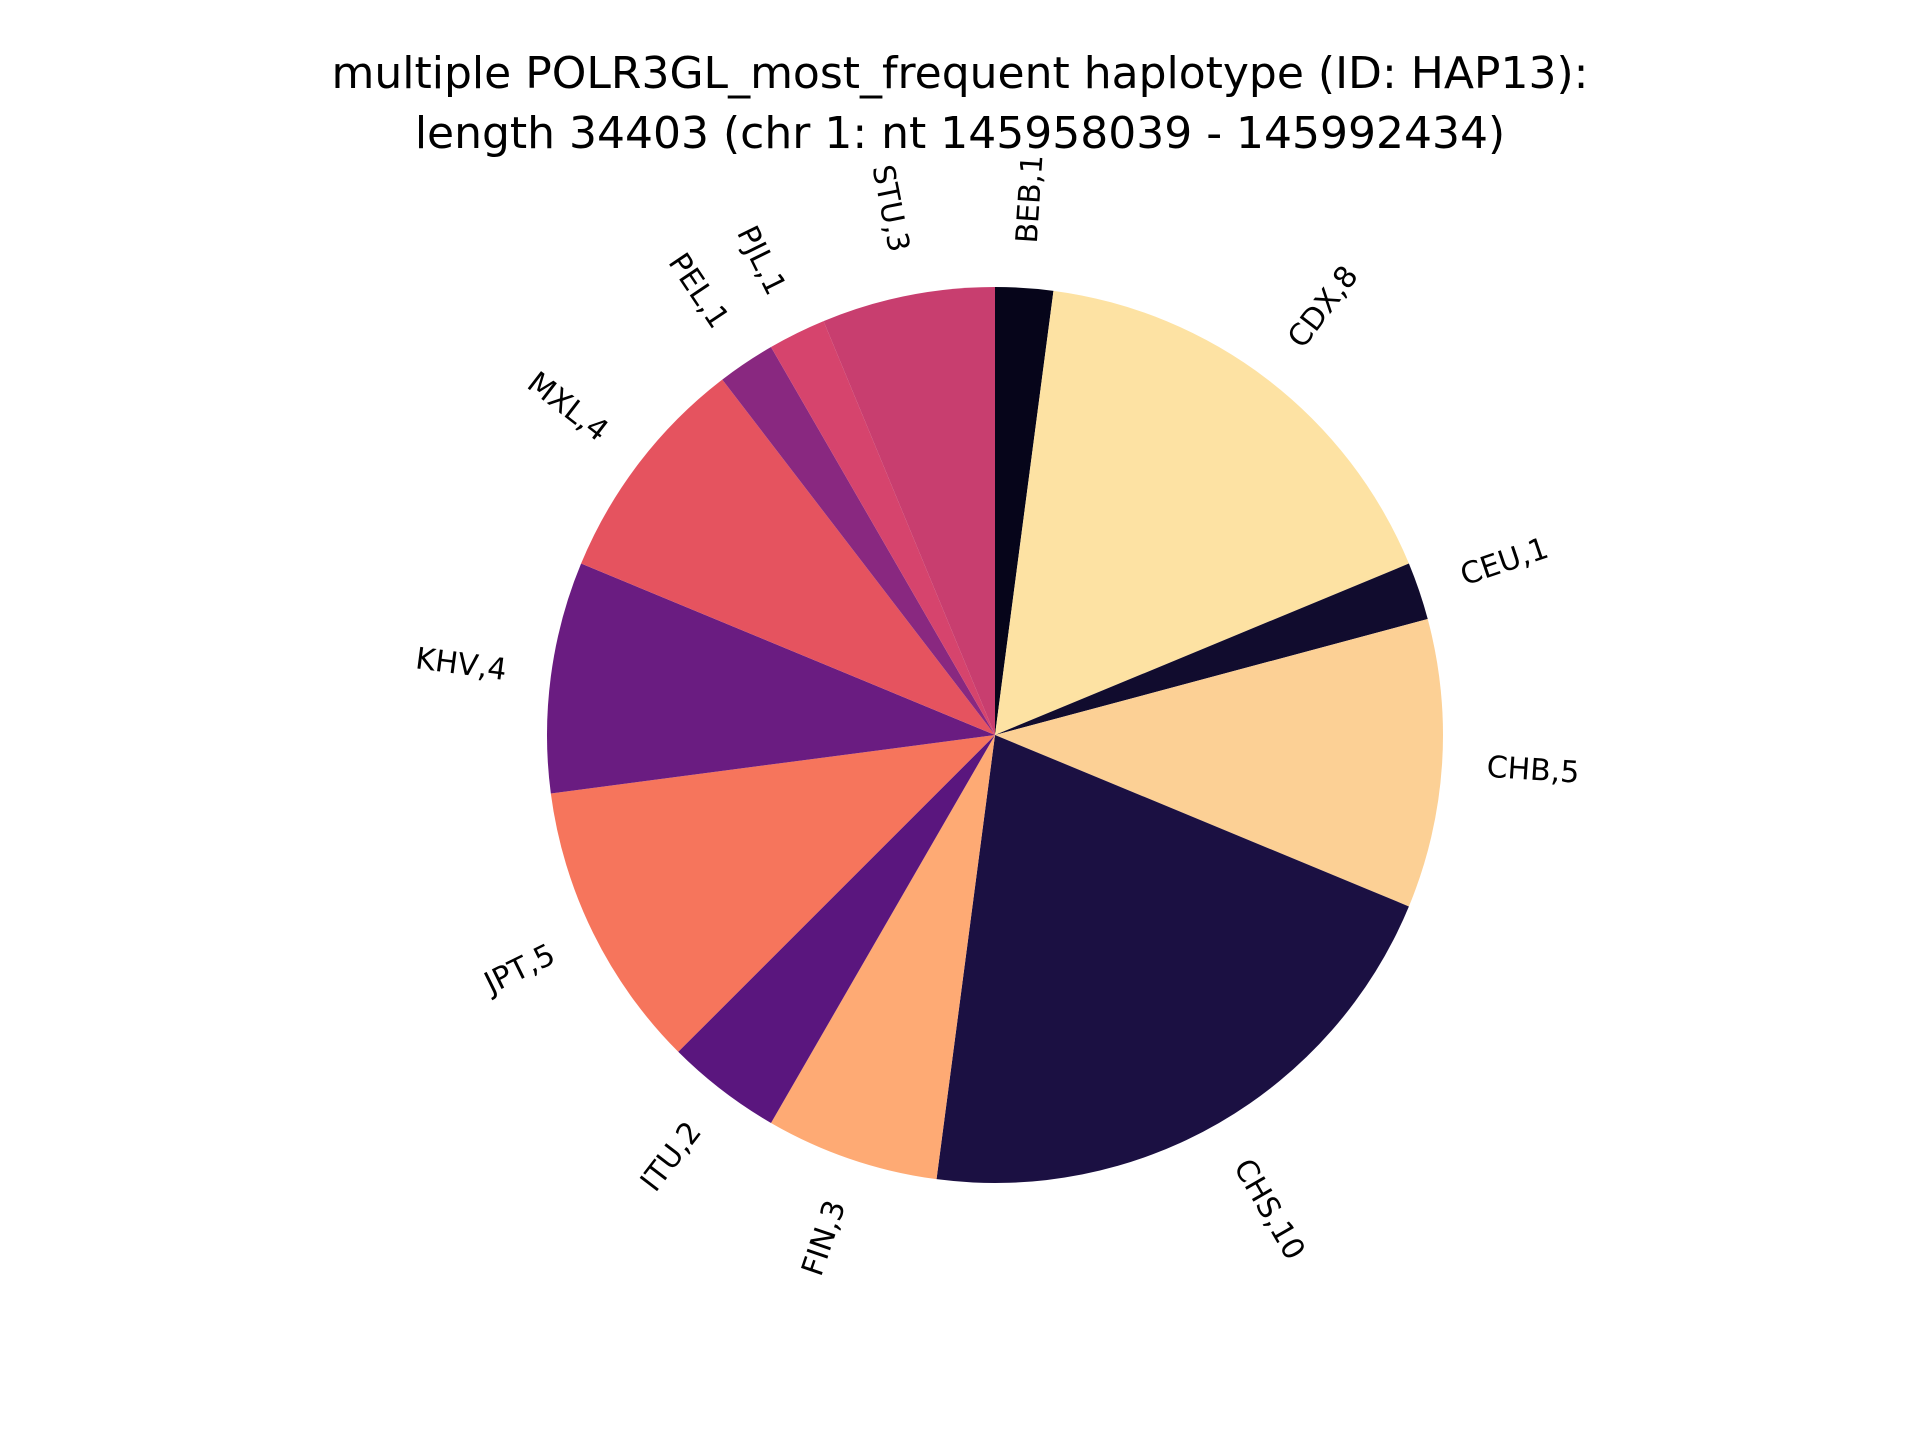 The image size is (1920, 1440). Describe the element at coordinates (1172, 959) in the screenshot. I see `pie-slice-chs` at that location.